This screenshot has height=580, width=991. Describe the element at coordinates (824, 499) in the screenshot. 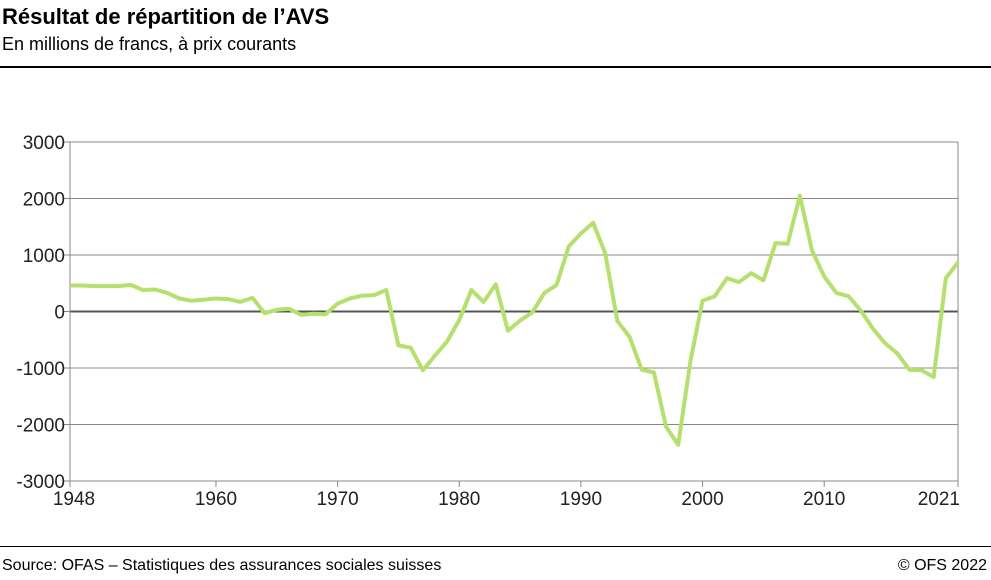

I see `x-tick-label: 2010` at that location.